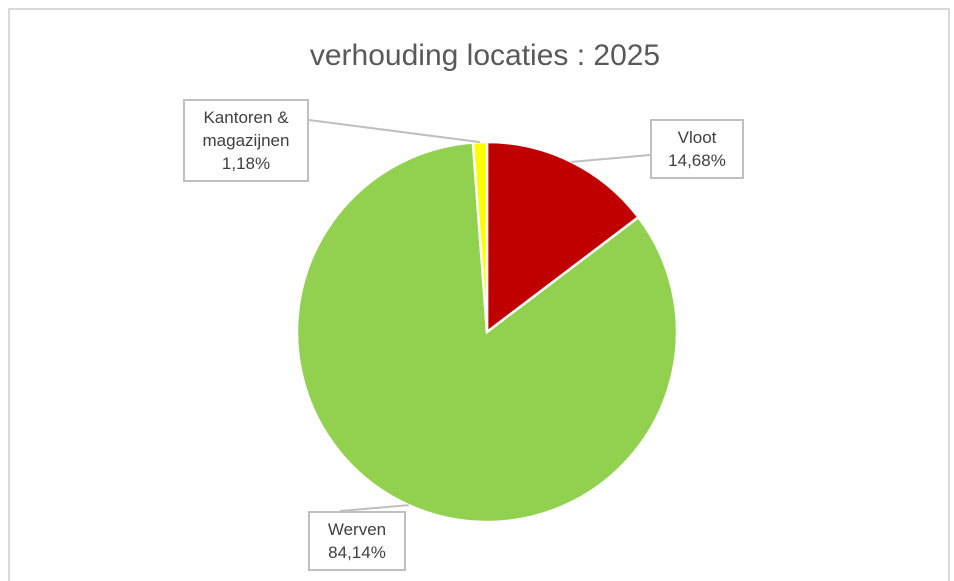 This screenshot has width=954, height=581. I want to click on data-label: Werven 84,14%, so click(357, 541).